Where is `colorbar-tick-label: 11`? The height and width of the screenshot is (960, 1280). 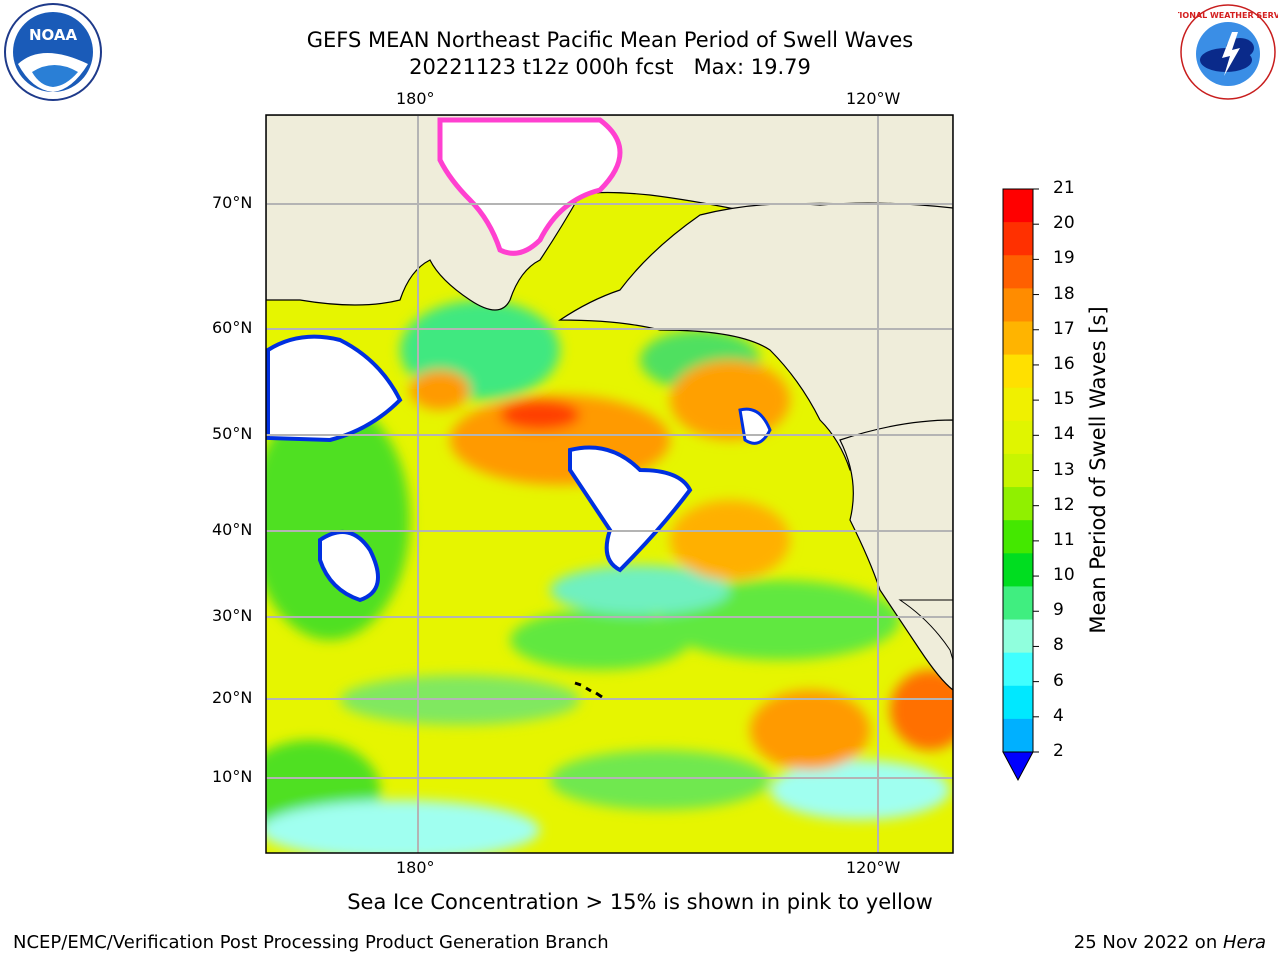 colorbar-tick-label: 11 is located at coordinates (1064, 539).